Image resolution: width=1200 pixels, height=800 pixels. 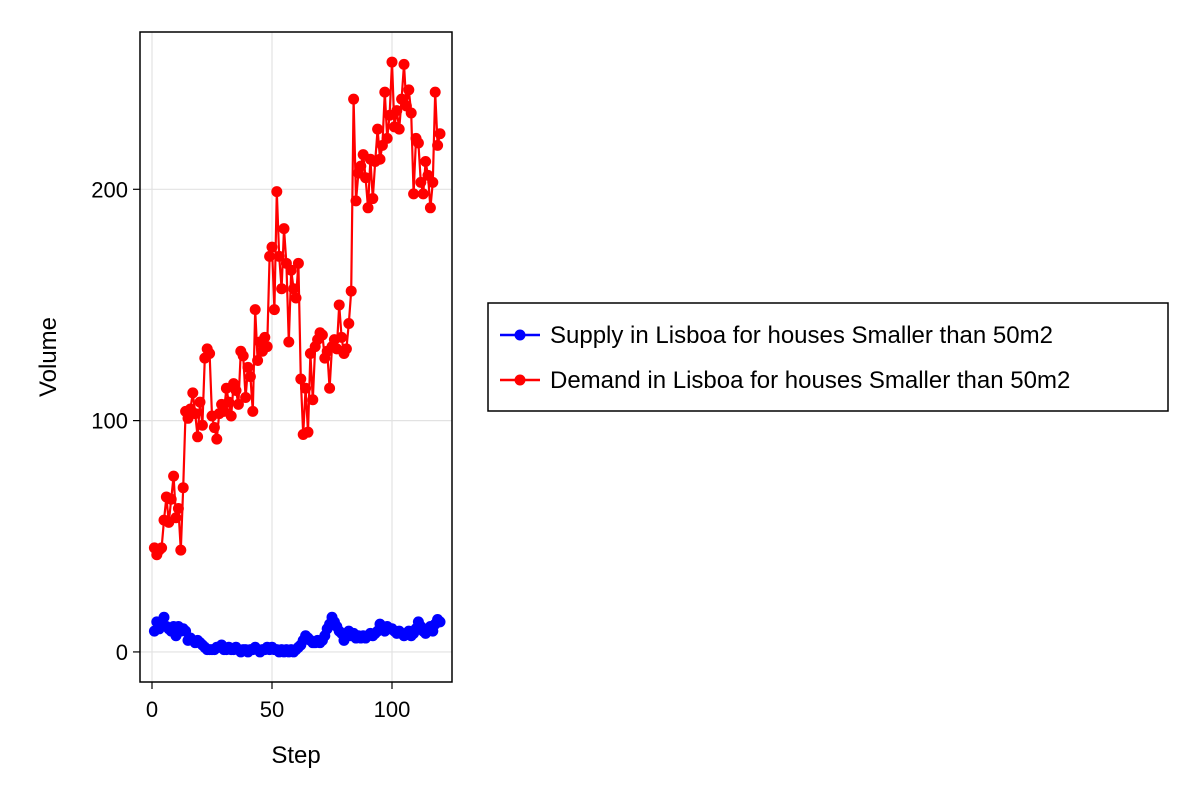 I want to click on legend-demand-marker, so click(x=520, y=380).